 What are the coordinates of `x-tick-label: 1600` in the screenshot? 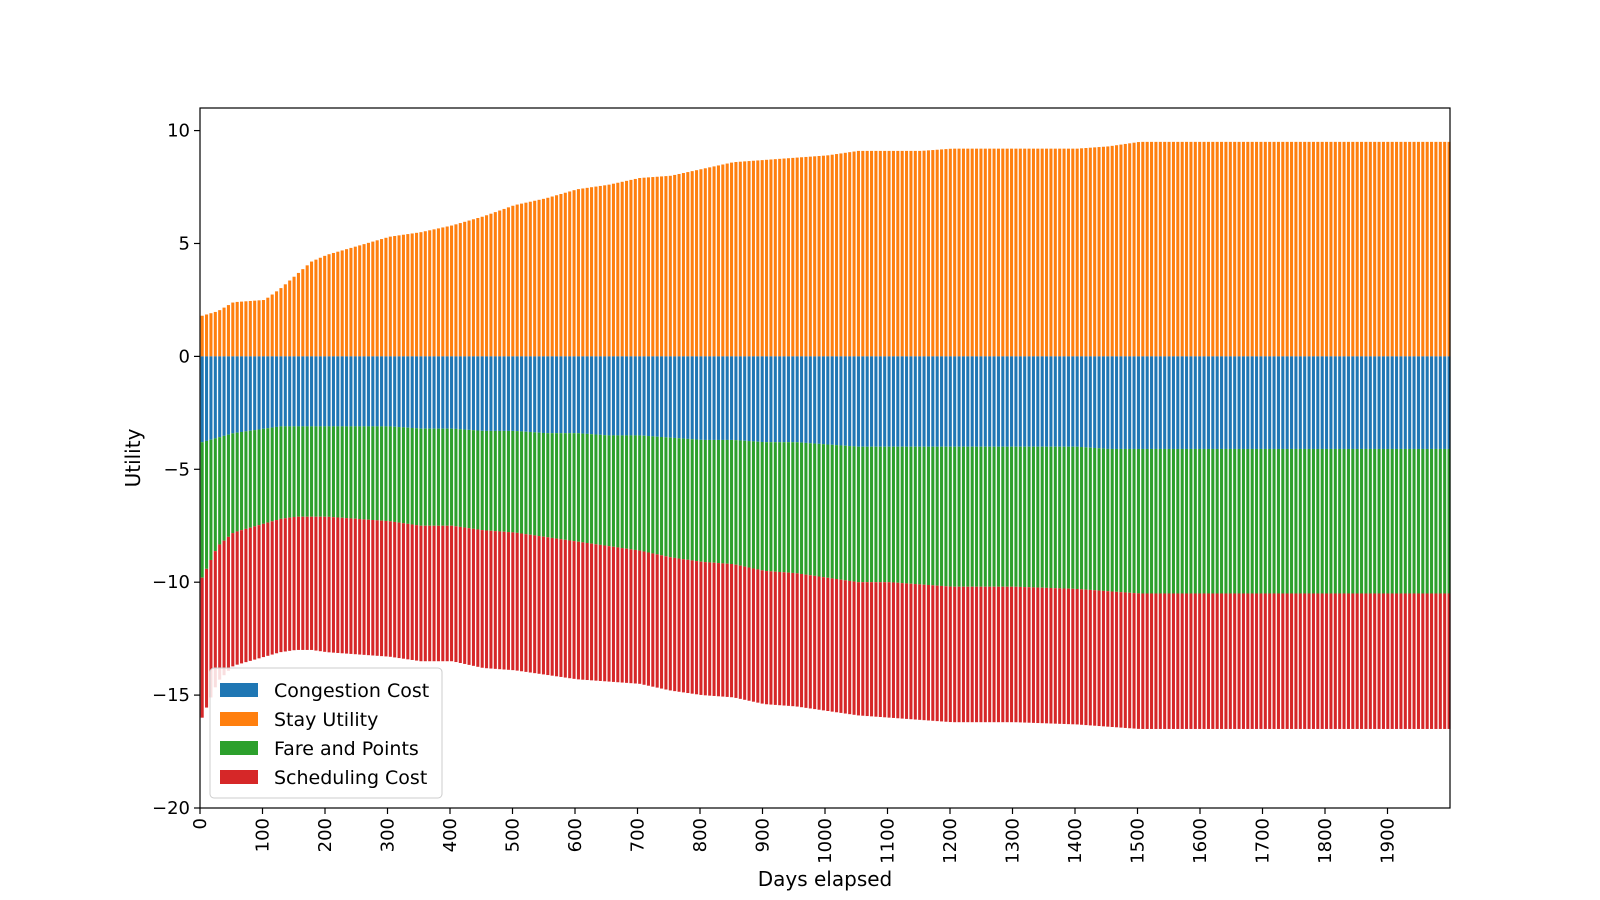 It's located at (1200, 841).